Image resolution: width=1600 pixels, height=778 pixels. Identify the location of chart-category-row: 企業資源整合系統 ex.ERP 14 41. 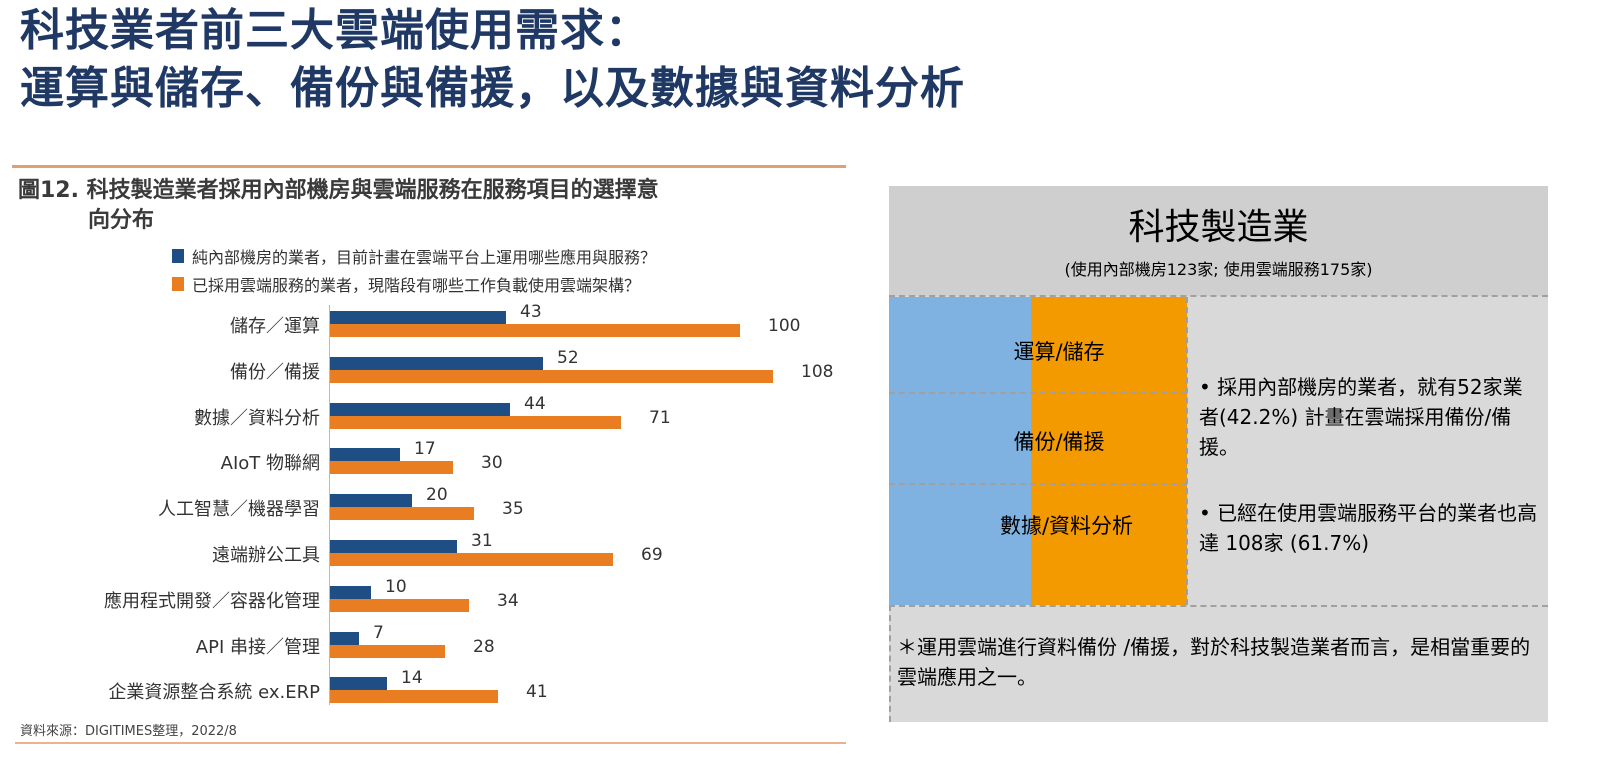
(425, 694).